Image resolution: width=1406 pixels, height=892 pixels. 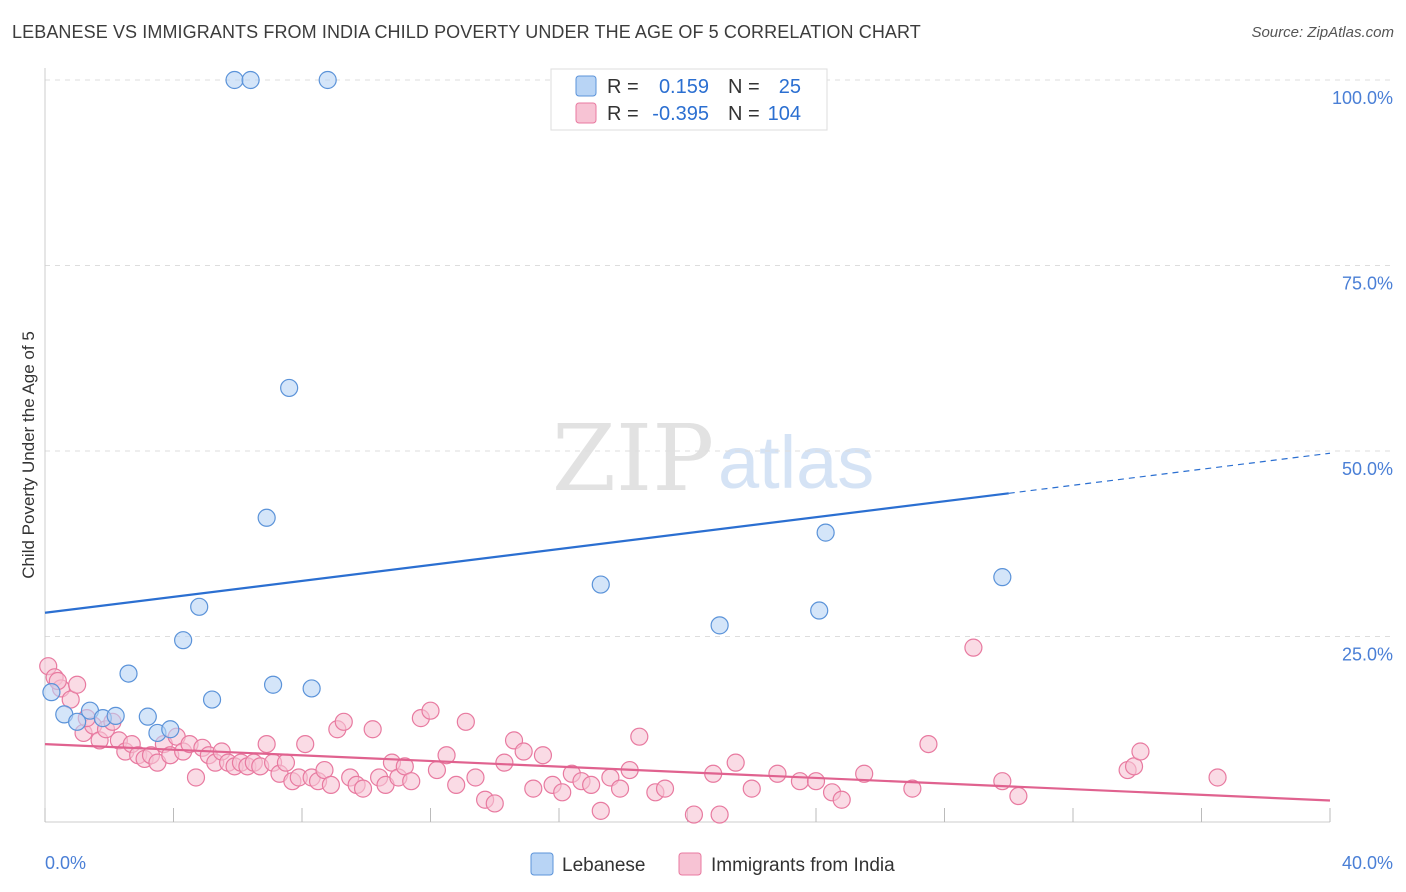 I want to click on y-tick-label-50: 50.0%, so click(x=1367, y=469).